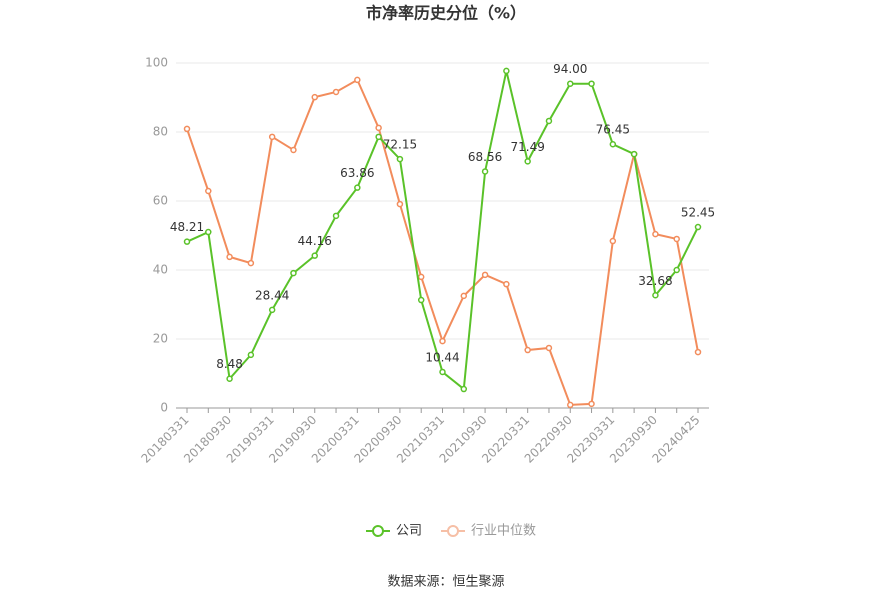  Describe the element at coordinates (527, 147) in the screenshot. I see `data-label: 71.49` at that location.